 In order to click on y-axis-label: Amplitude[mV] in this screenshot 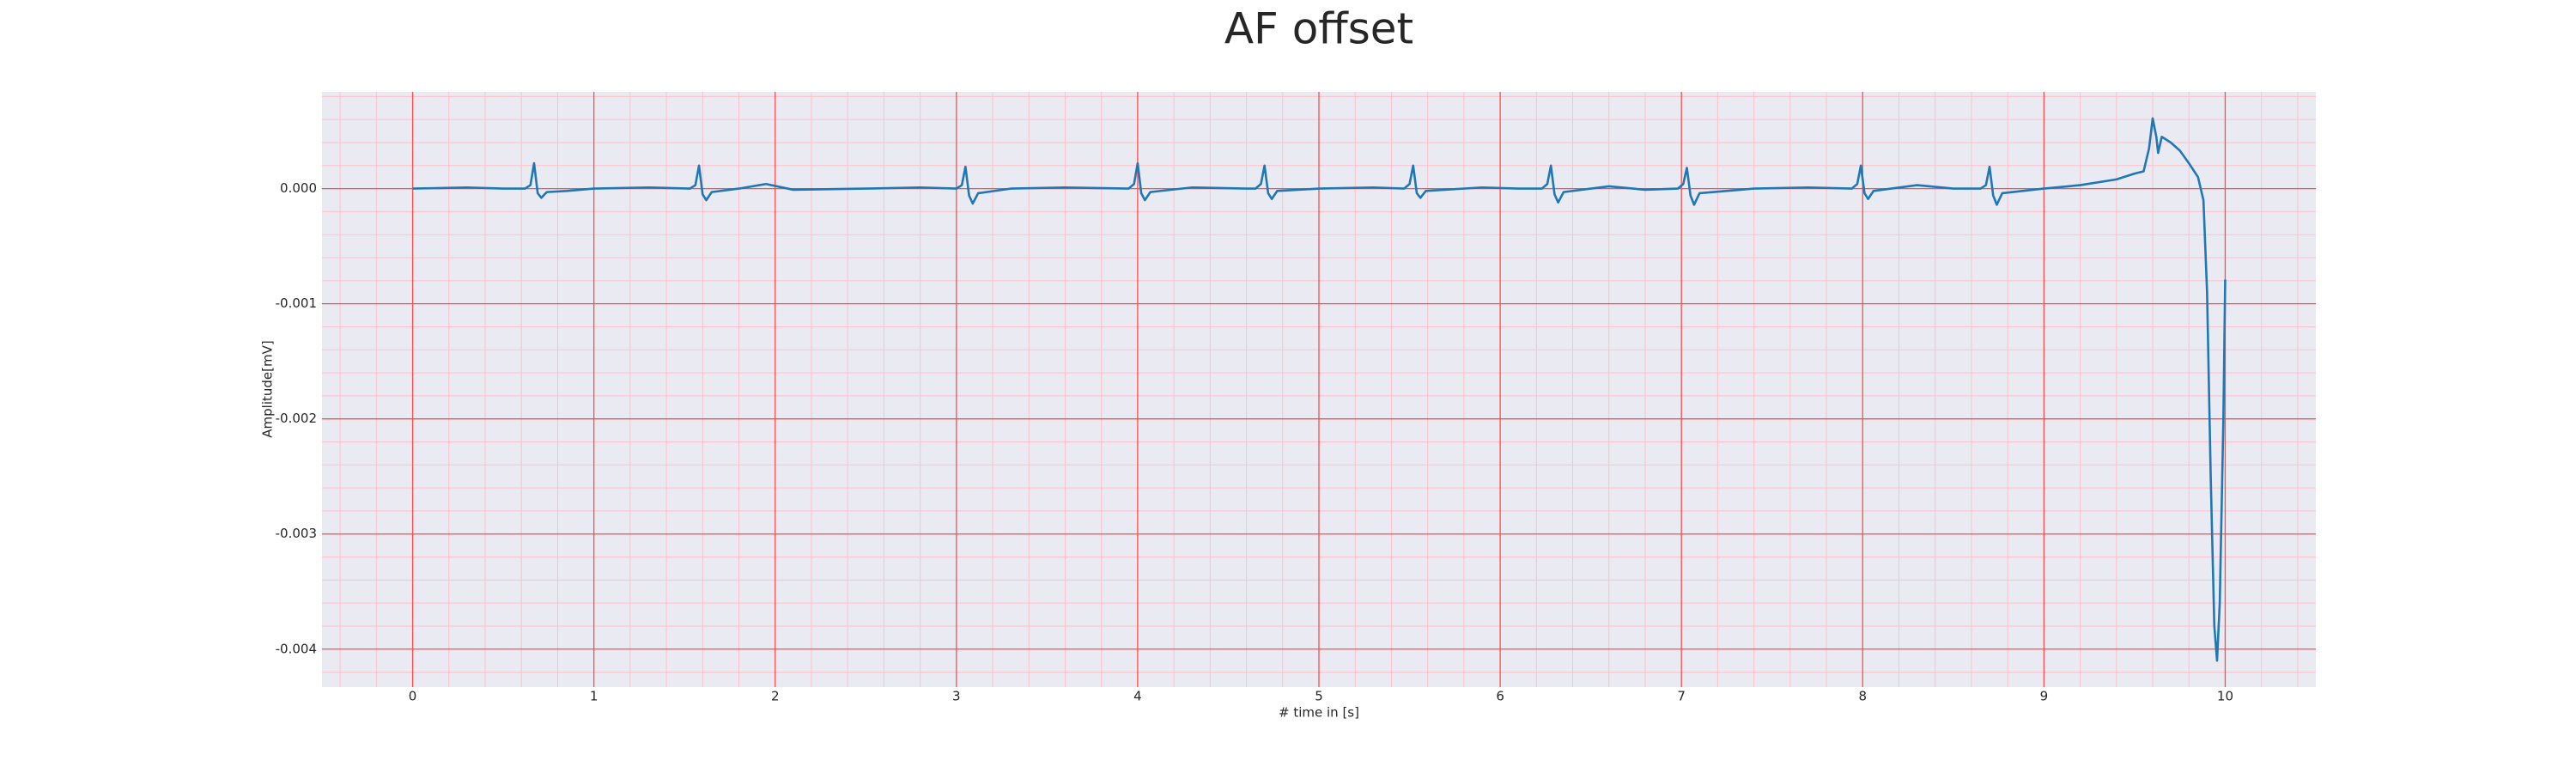, I will do `click(268, 388)`.